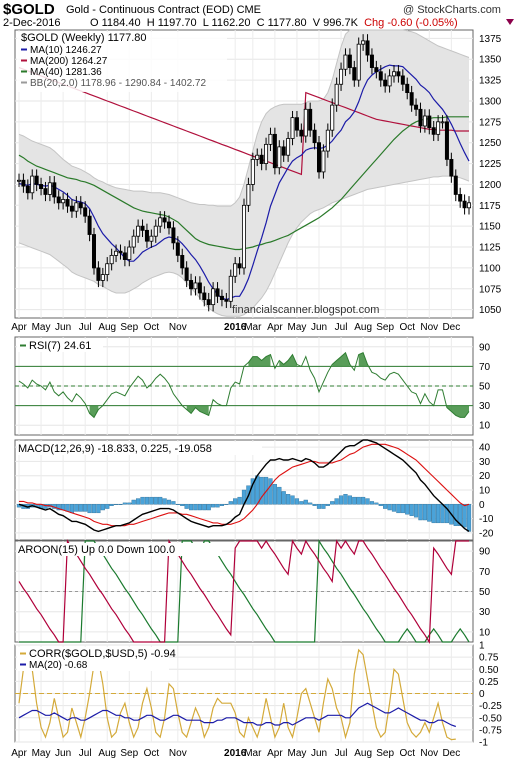  I want to click on time-label-bottom: Apr, so click(19, 753).